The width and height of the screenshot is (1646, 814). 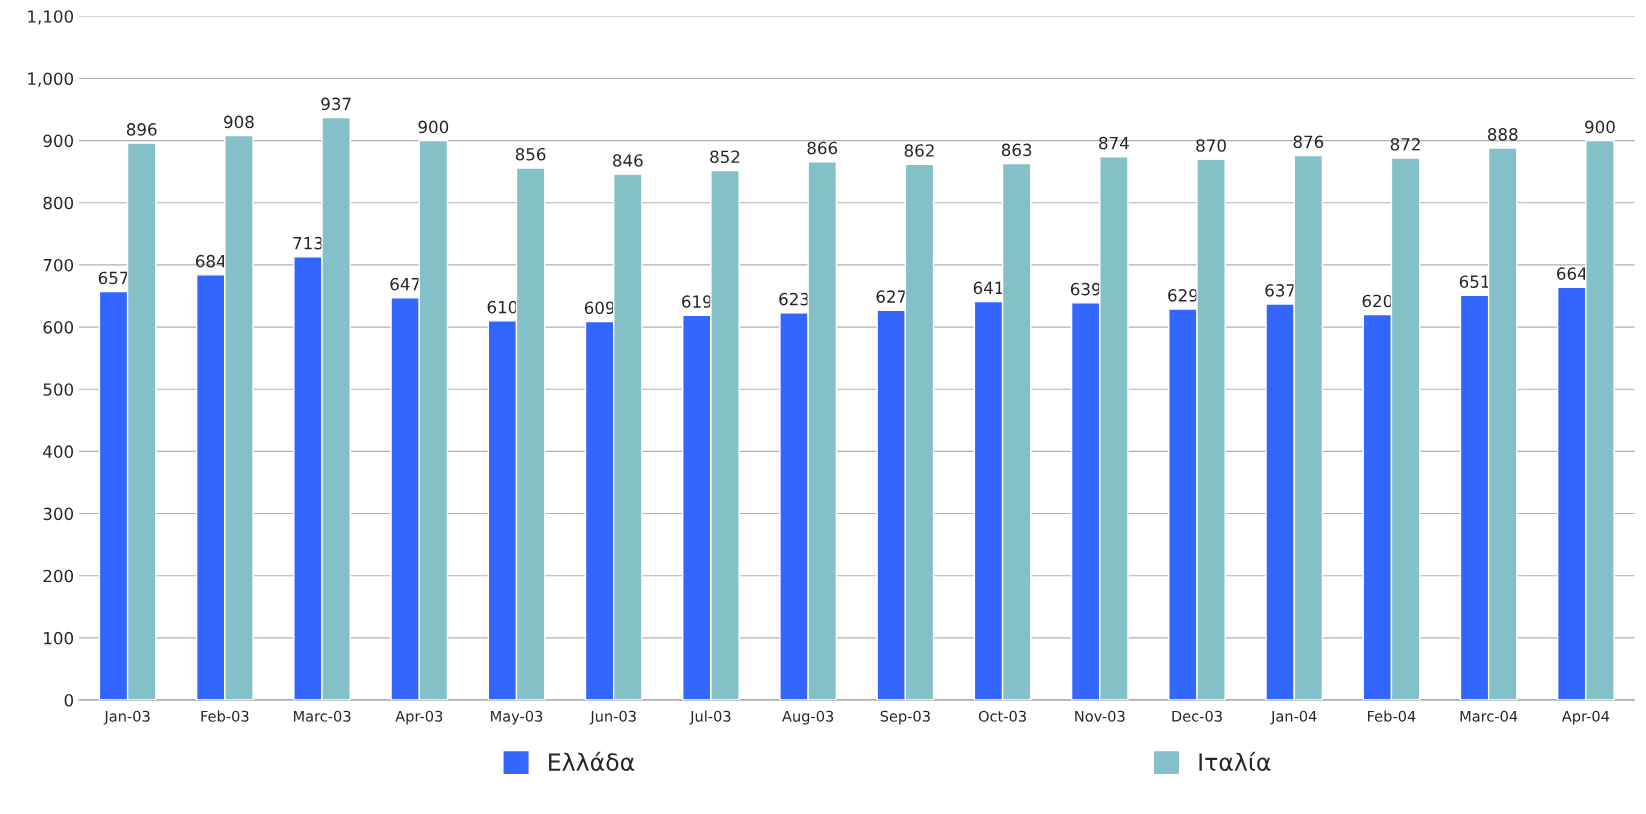 I want to click on data-label: 908, so click(x=239, y=122).